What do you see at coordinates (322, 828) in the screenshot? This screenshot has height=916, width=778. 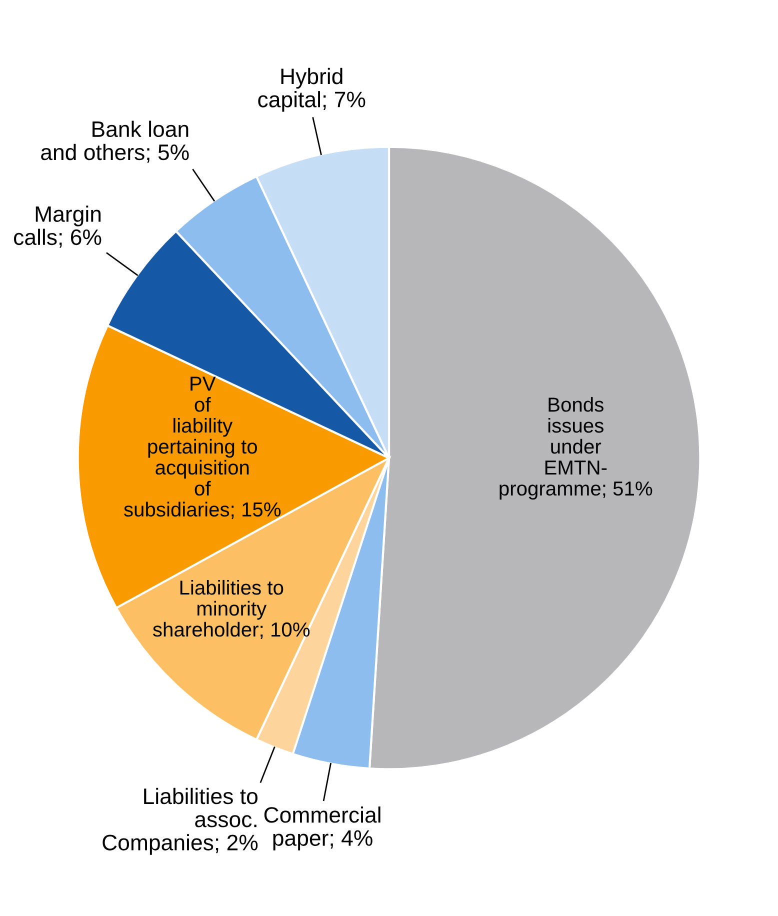 I see `slice-label: Commercial paper; 4%` at bounding box center [322, 828].